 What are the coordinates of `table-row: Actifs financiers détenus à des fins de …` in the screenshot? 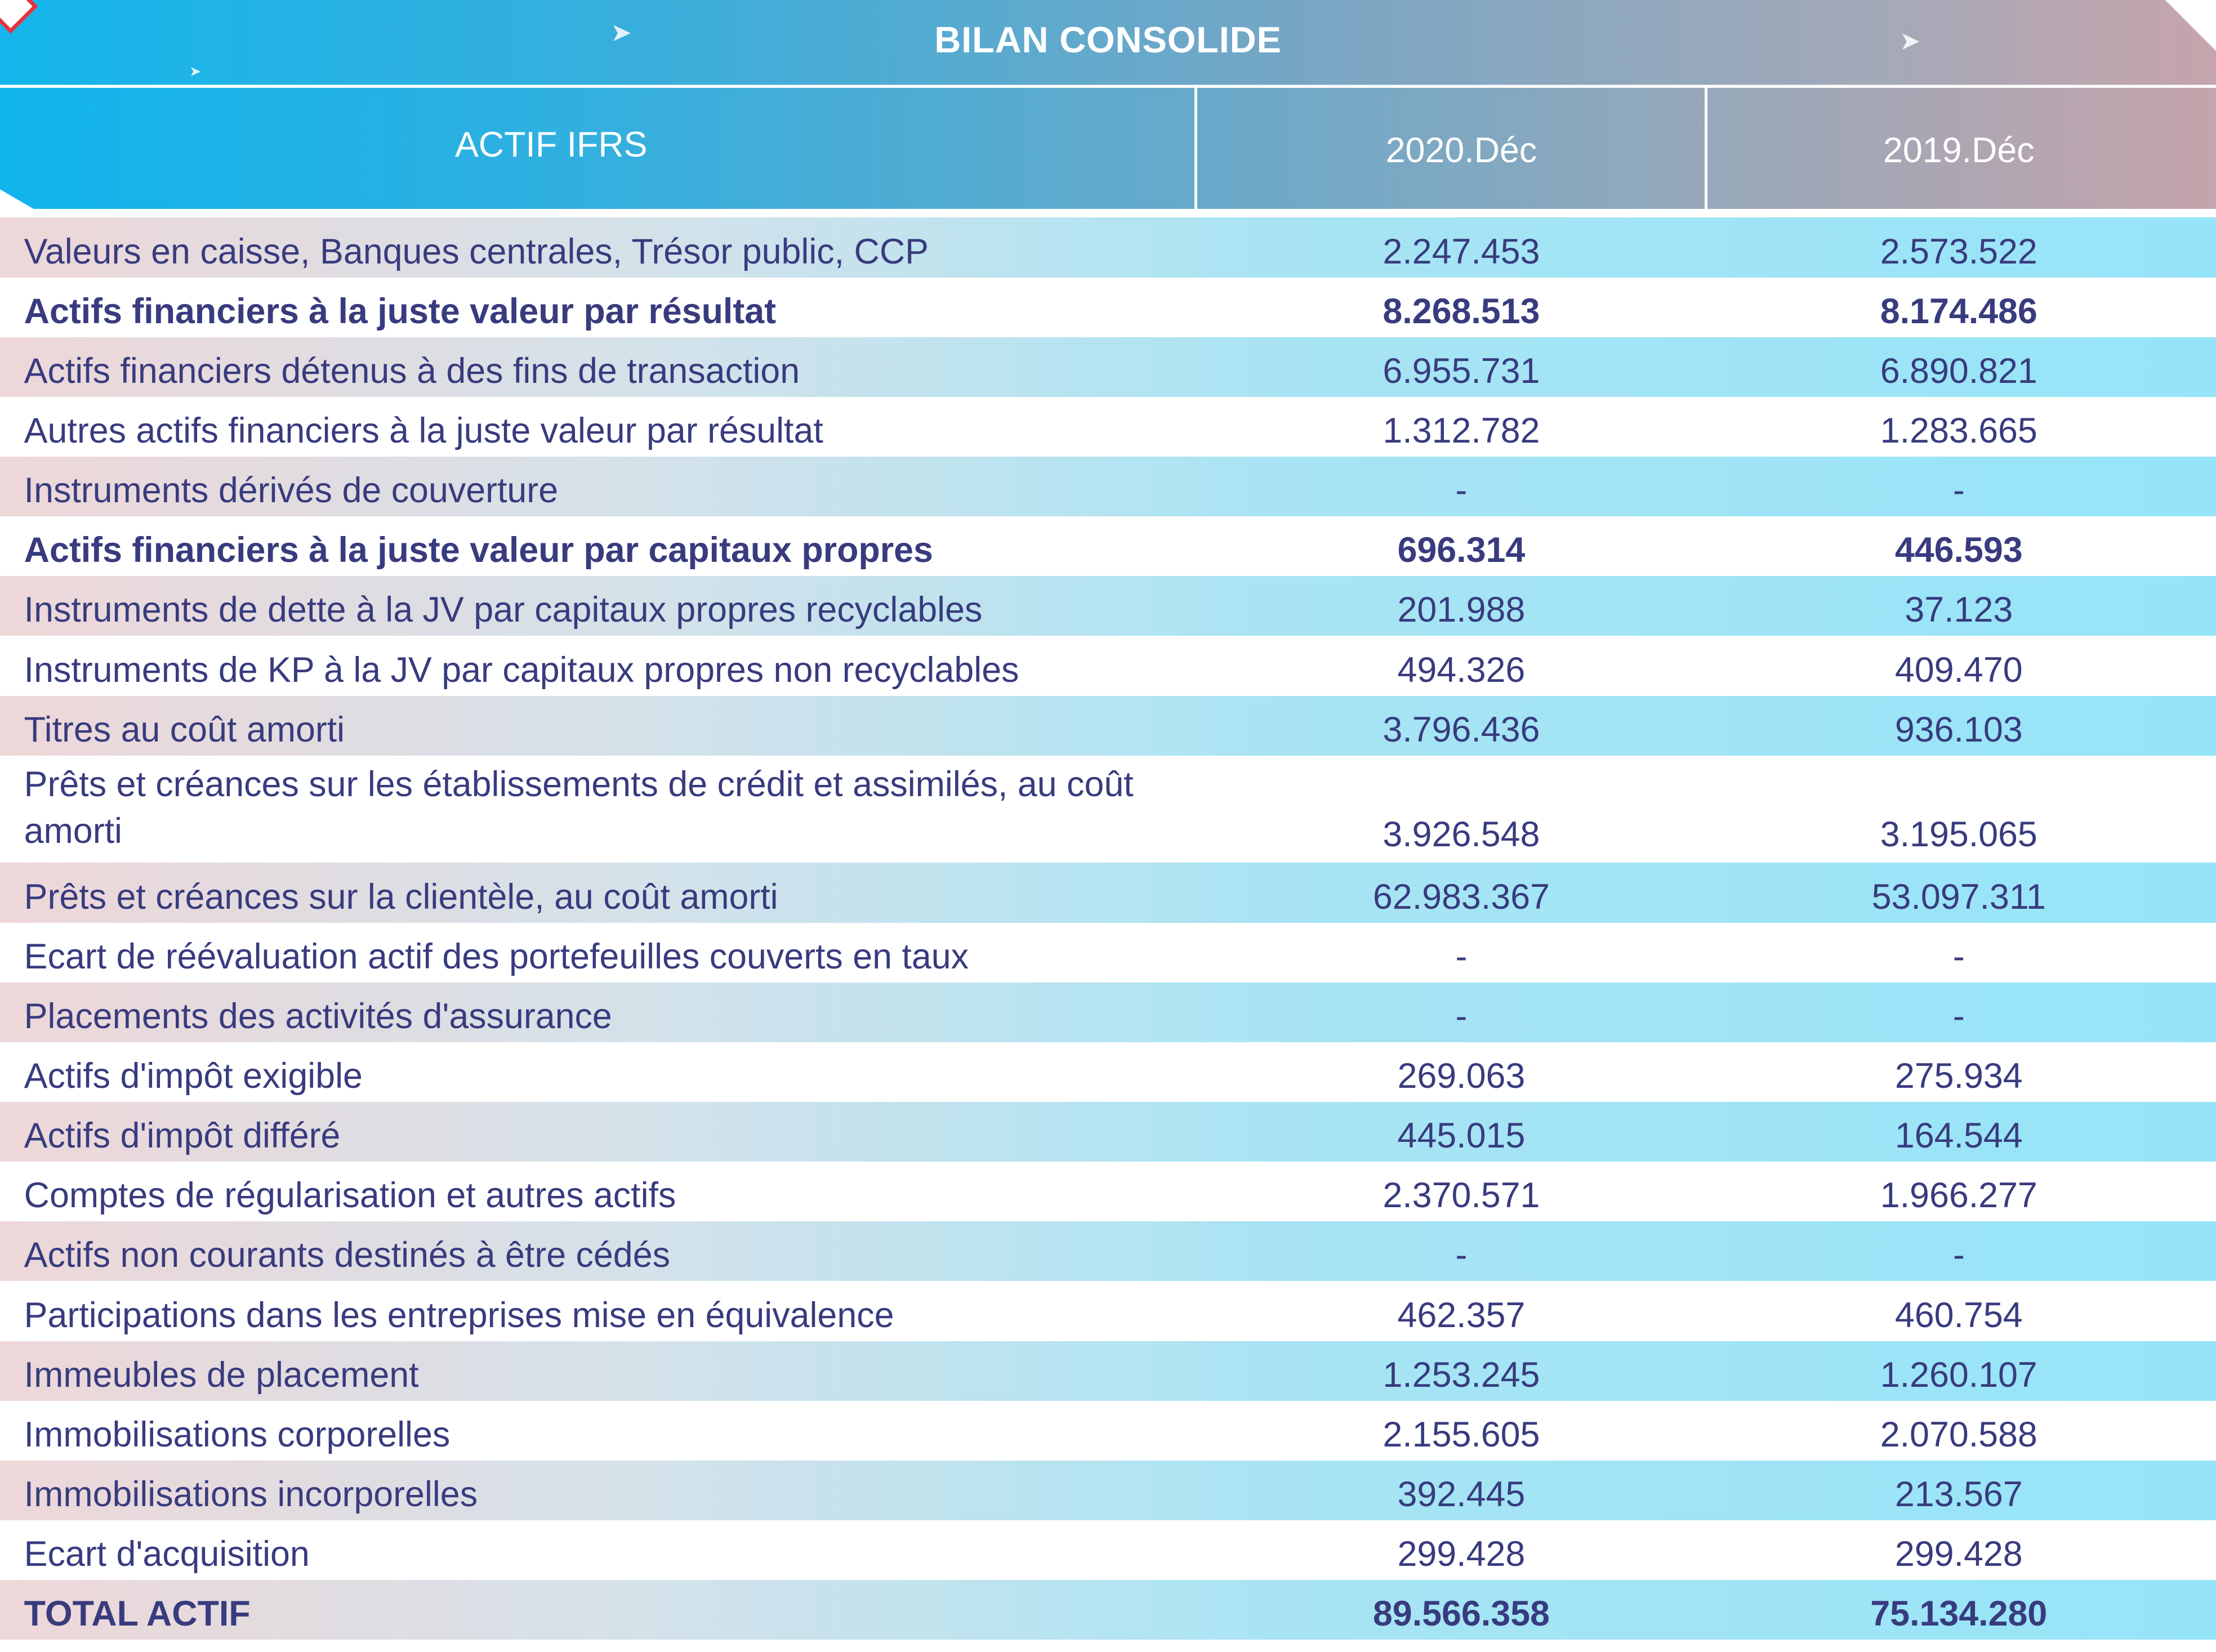 It's located at (1108, 367).